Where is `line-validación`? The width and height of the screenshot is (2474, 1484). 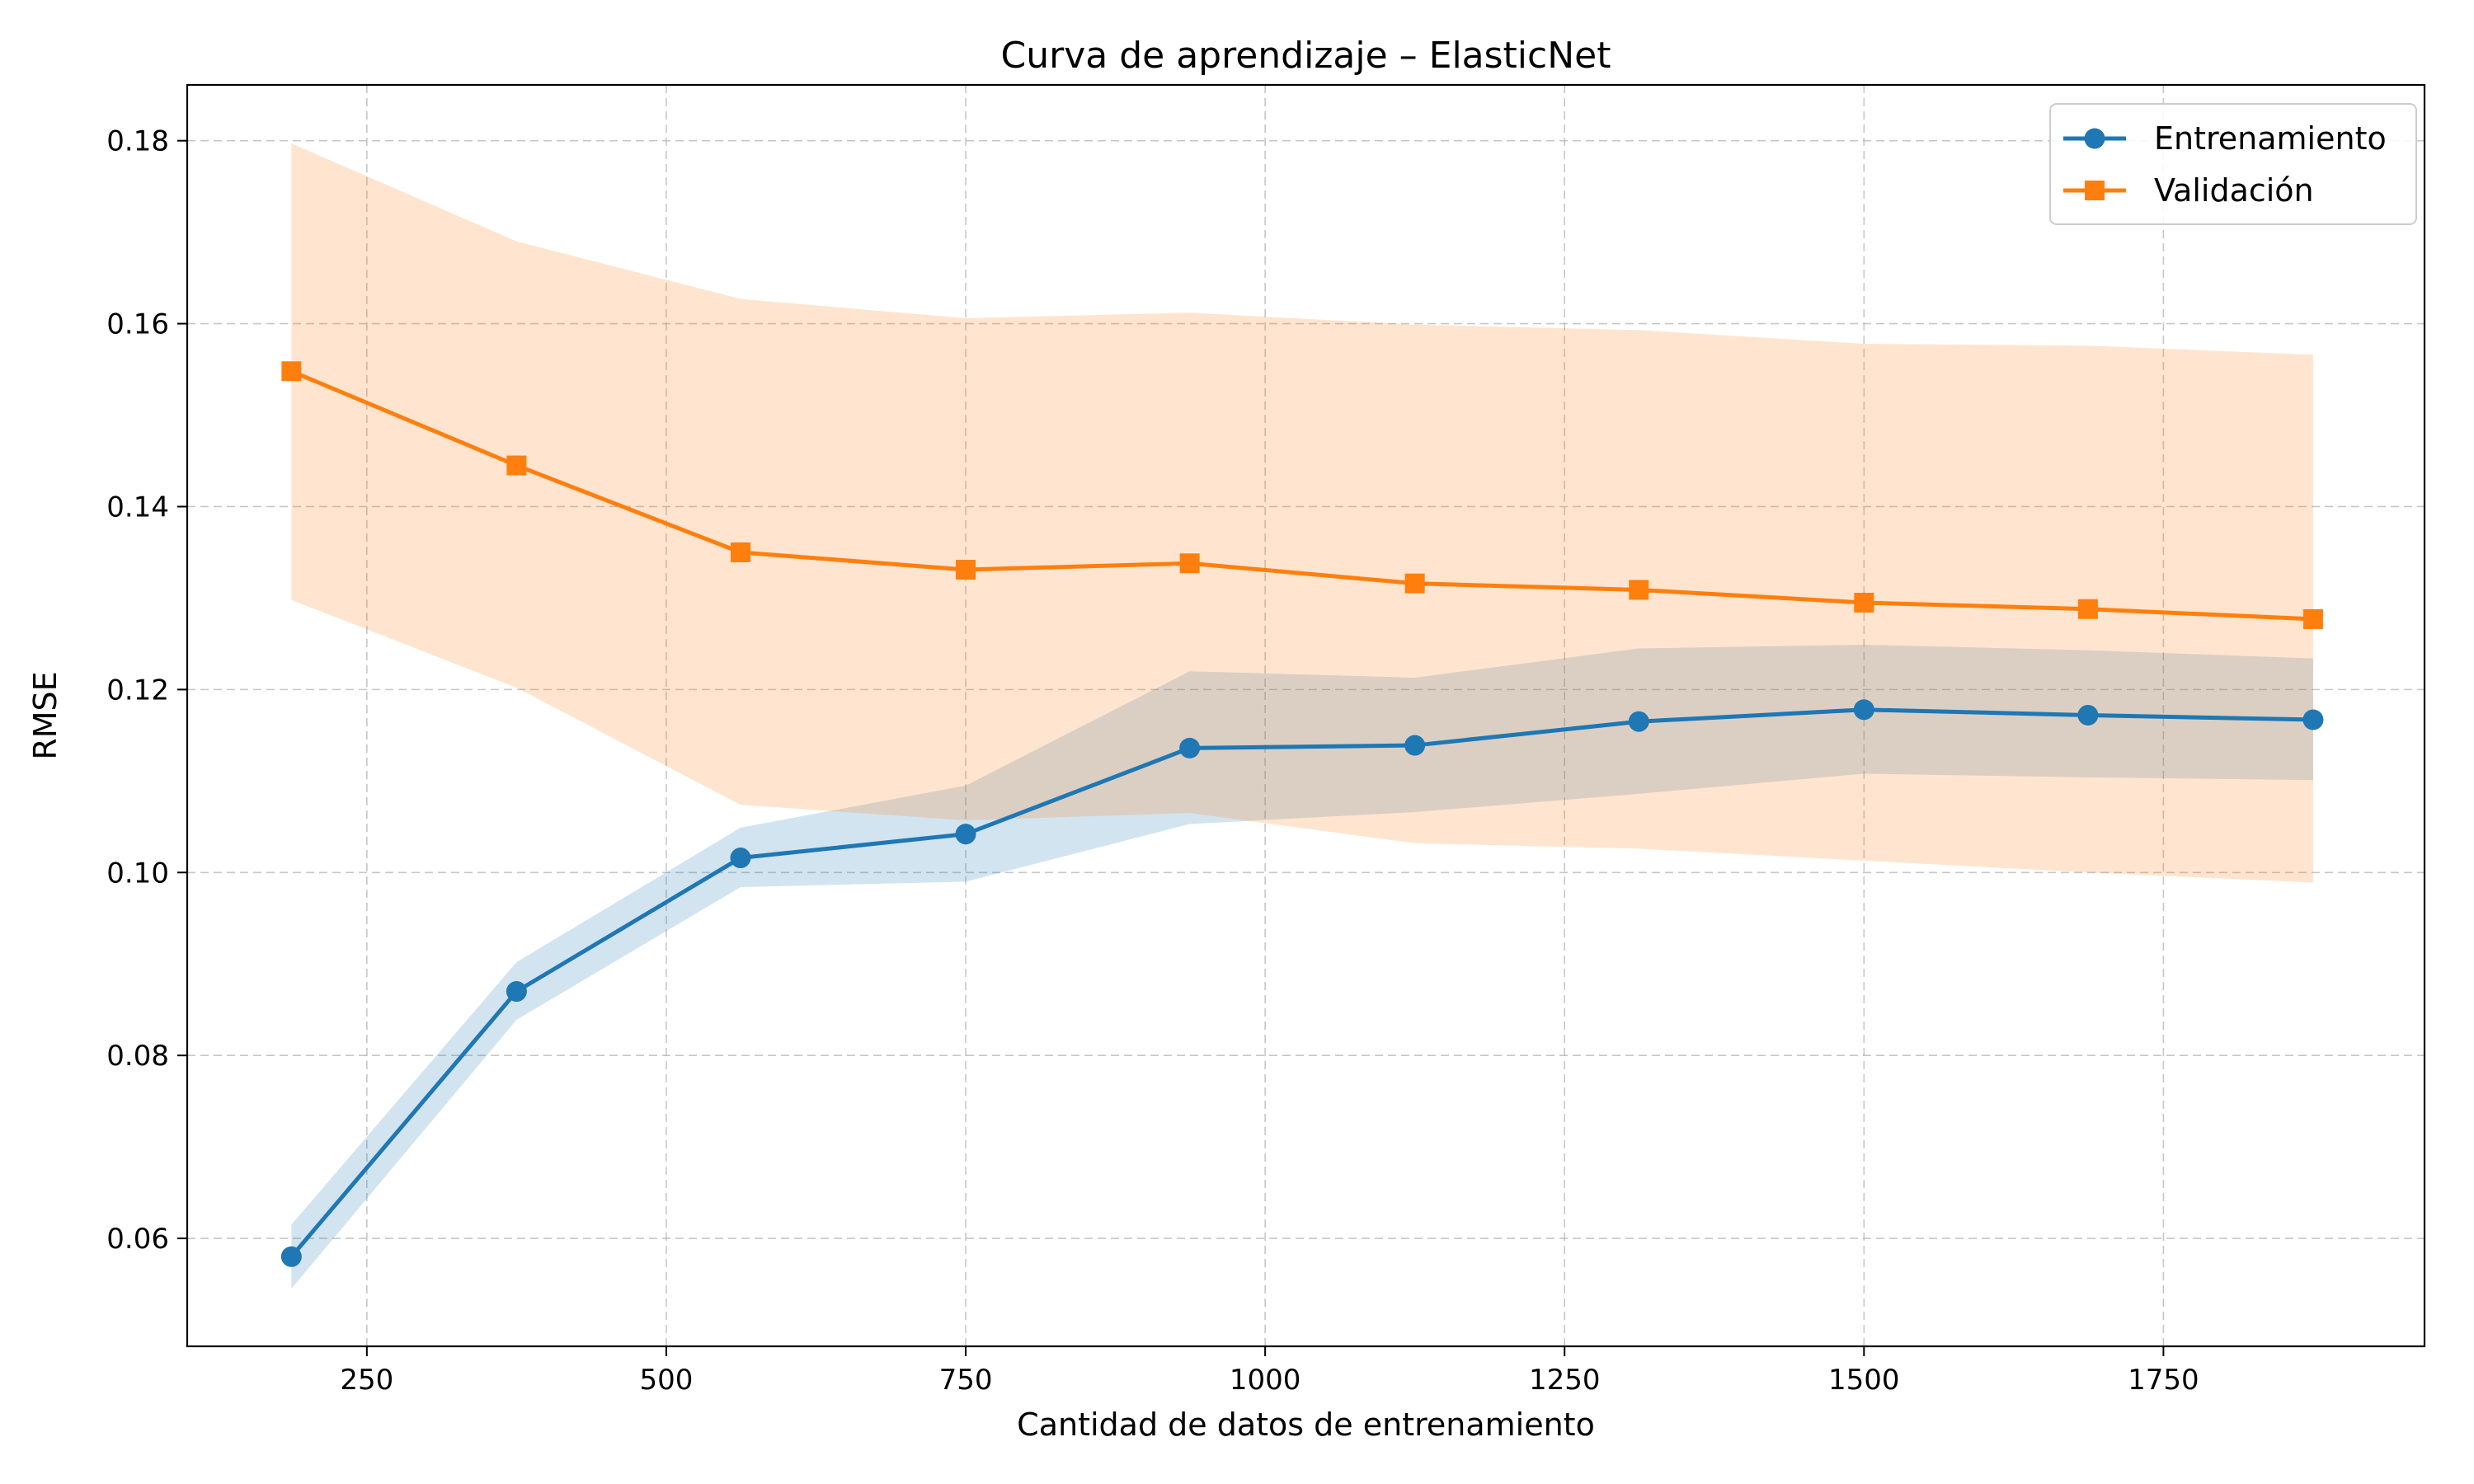
line-validación is located at coordinates (1302, 495).